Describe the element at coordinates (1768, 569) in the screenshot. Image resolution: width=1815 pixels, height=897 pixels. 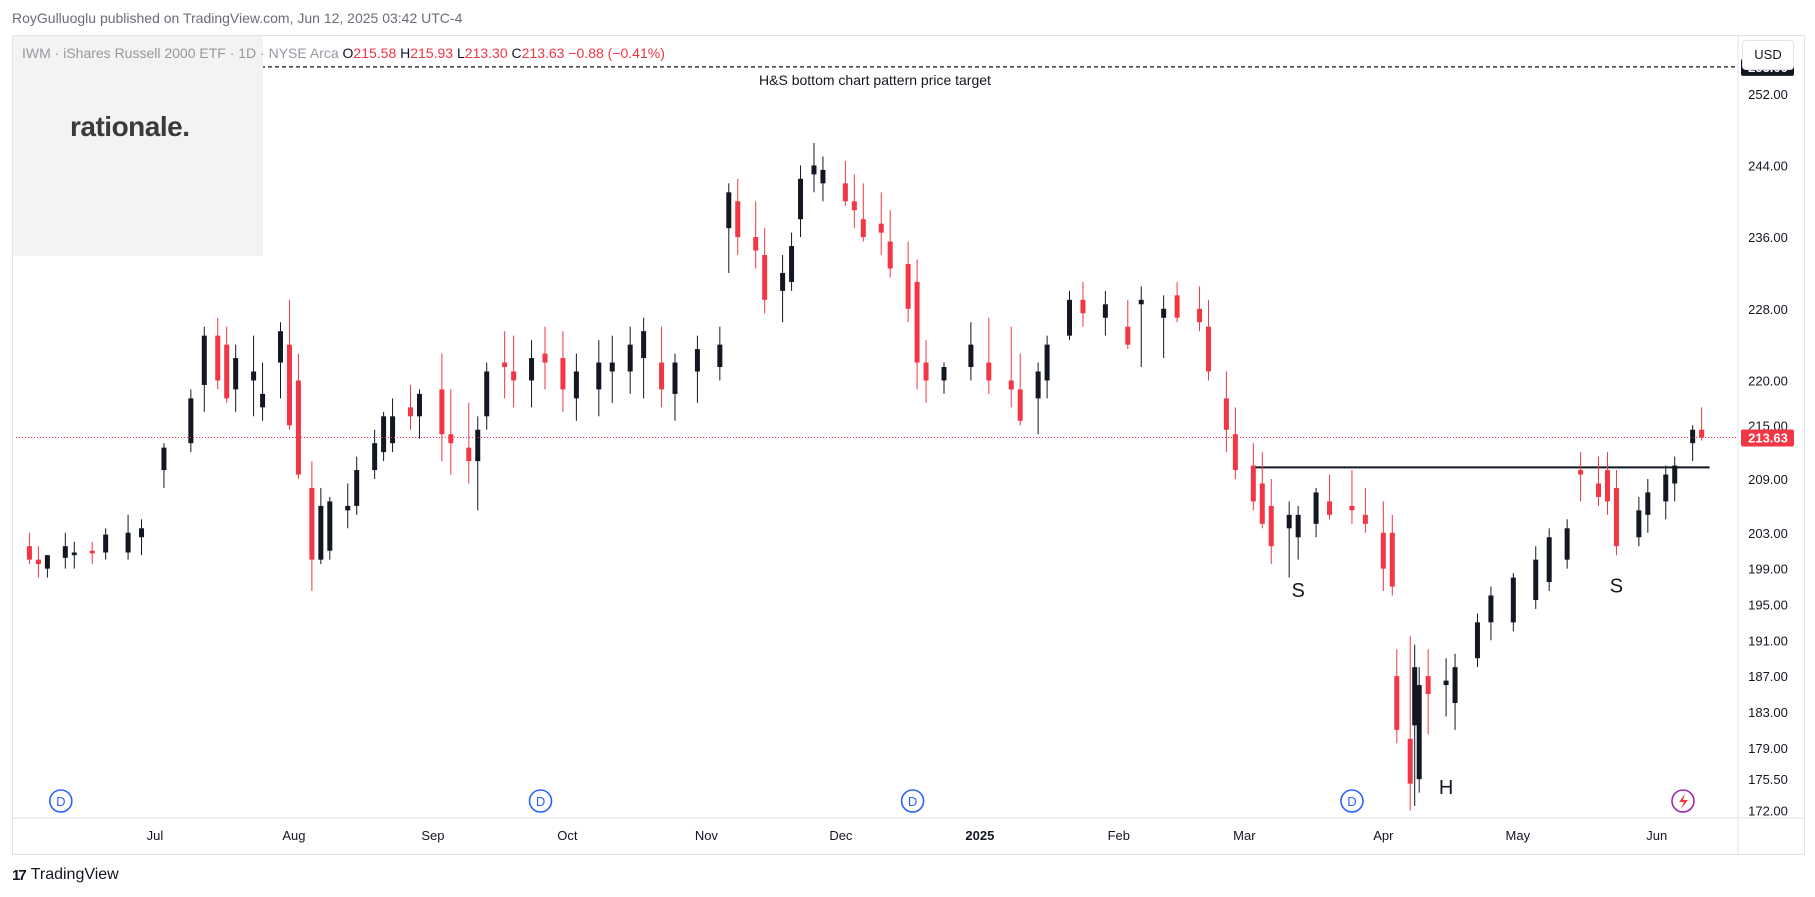
I see `y-tick-label: 199.00` at that location.